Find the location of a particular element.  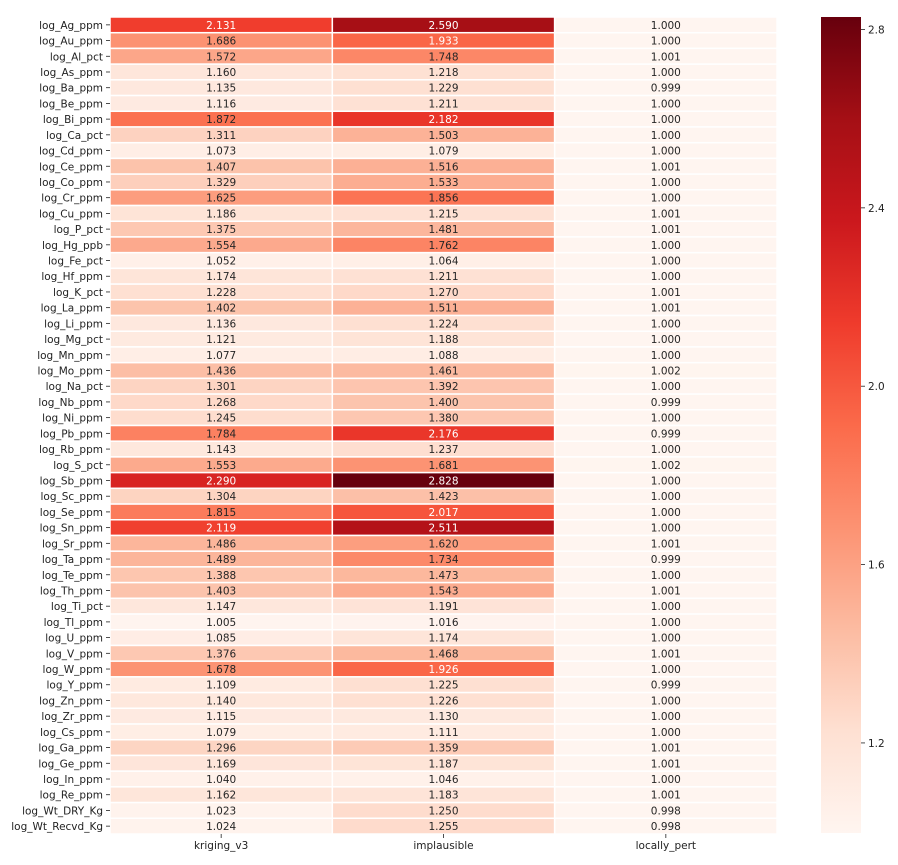

cell-value-label: 1.270 is located at coordinates (443, 293).